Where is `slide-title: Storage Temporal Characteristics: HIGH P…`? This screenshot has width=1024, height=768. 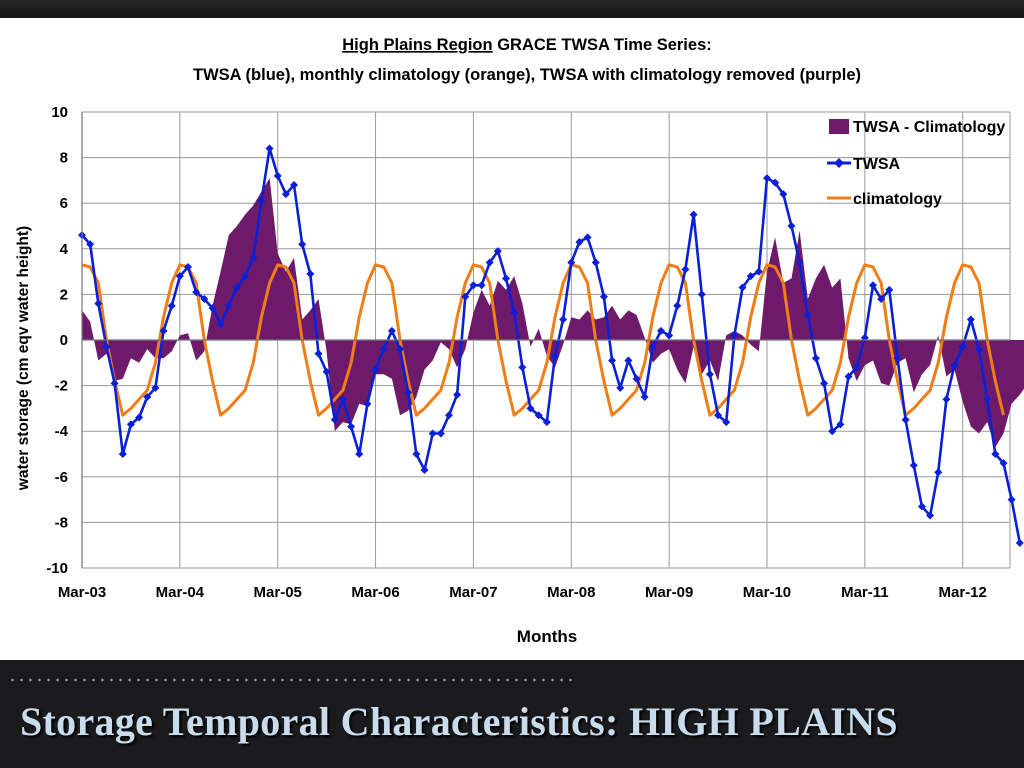
slide-title: Storage Temporal Characteristics: HIGH P… is located at coordinates (459, 721).